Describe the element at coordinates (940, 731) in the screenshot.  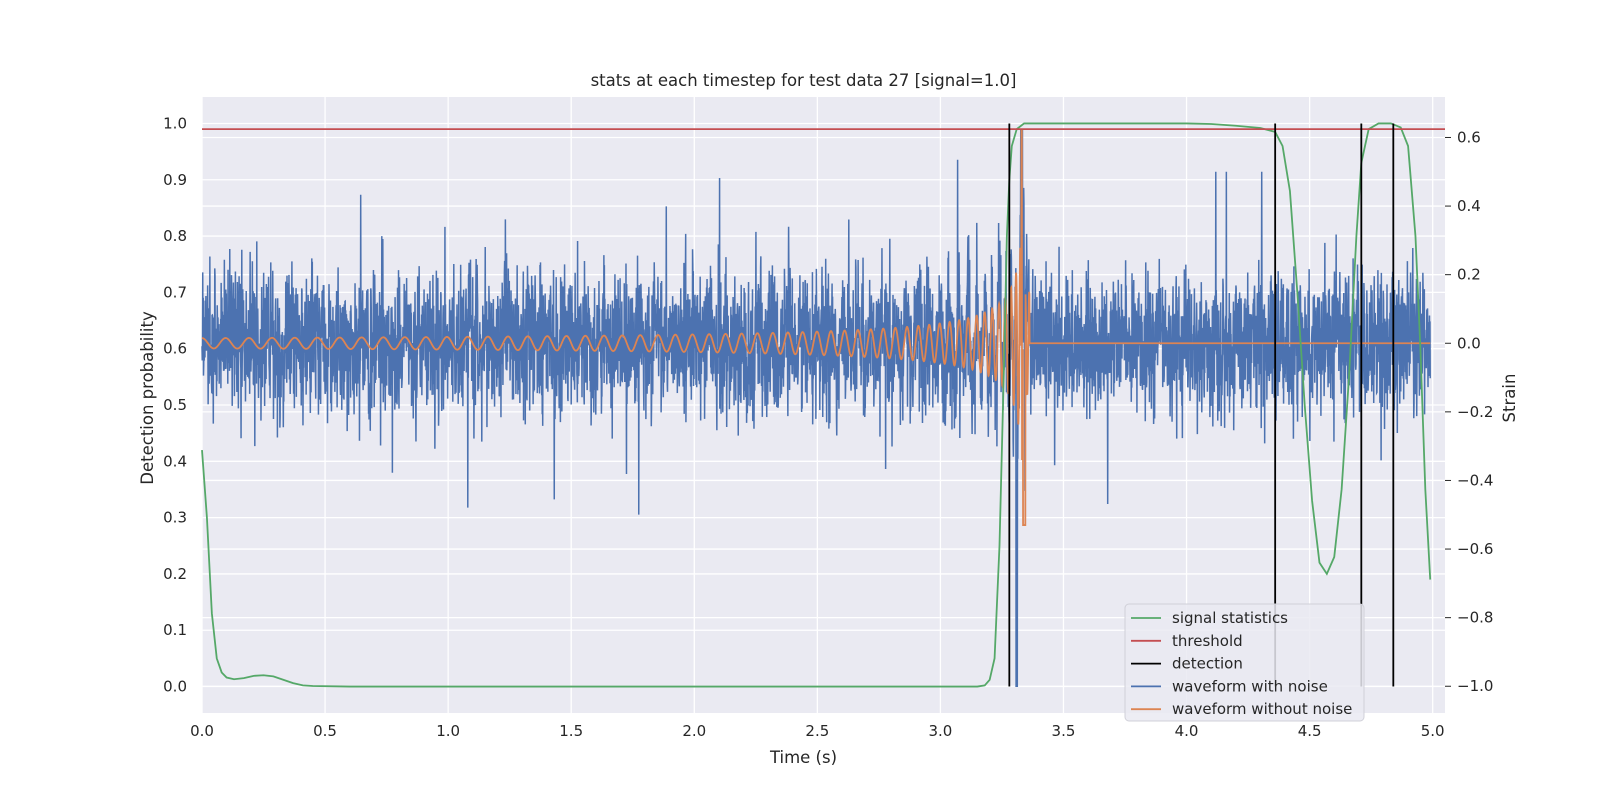
I see `x-tick-label: 3.0` at that location.